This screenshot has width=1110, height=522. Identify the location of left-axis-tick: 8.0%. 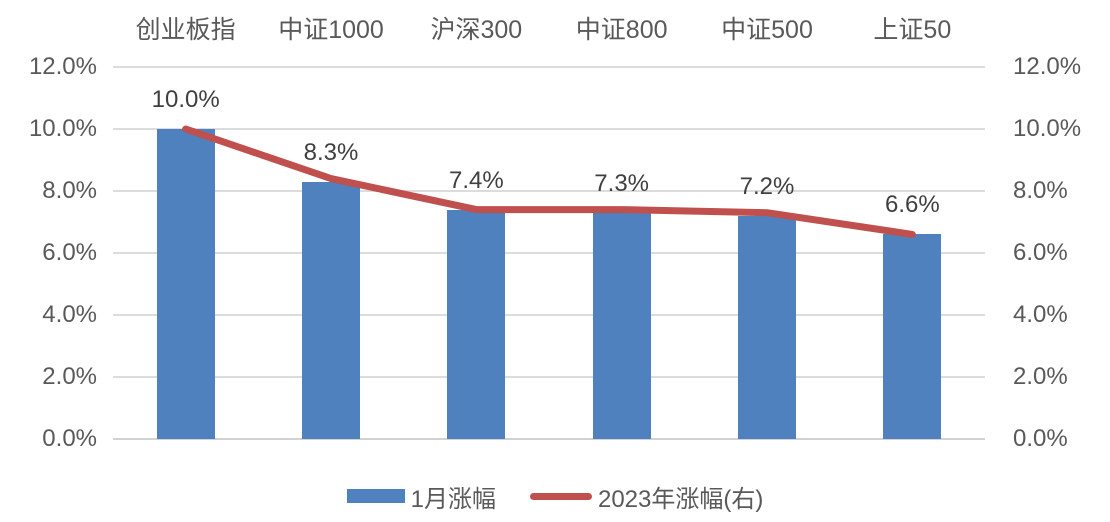
(69, 190).